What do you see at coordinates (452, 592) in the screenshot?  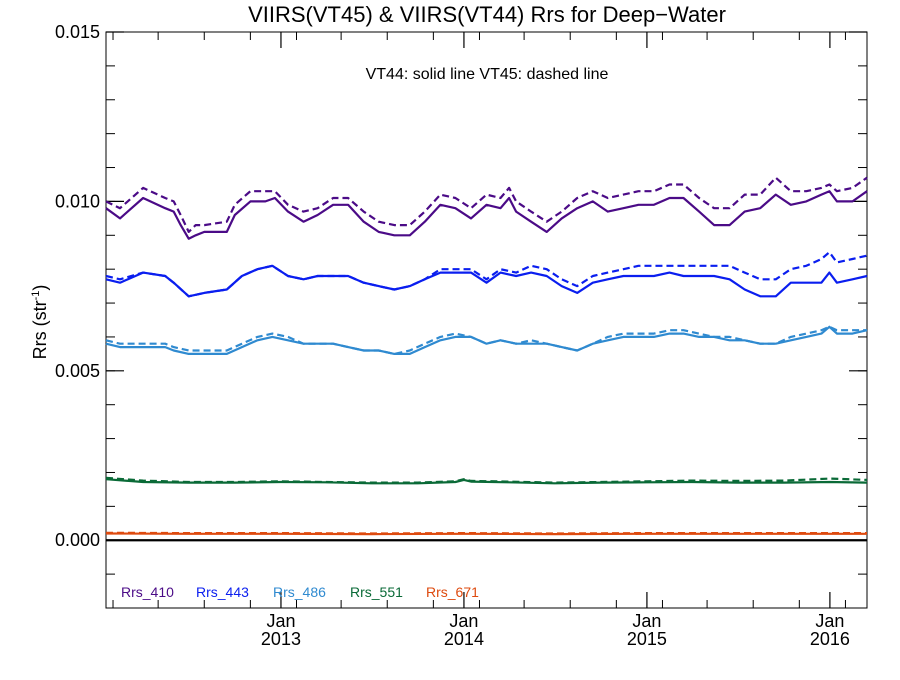 I see `legend-item-rrs-671: Rrs_671` at bounding box center [452, 592].